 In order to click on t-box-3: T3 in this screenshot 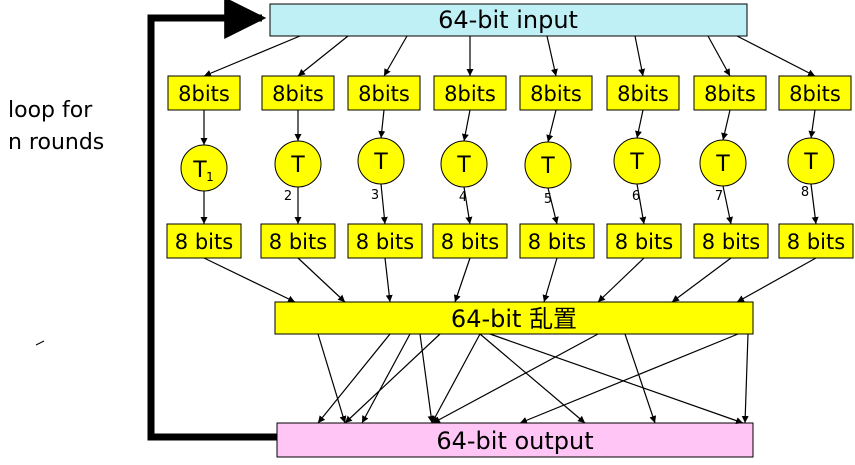, I will do `click(381, 170)`.